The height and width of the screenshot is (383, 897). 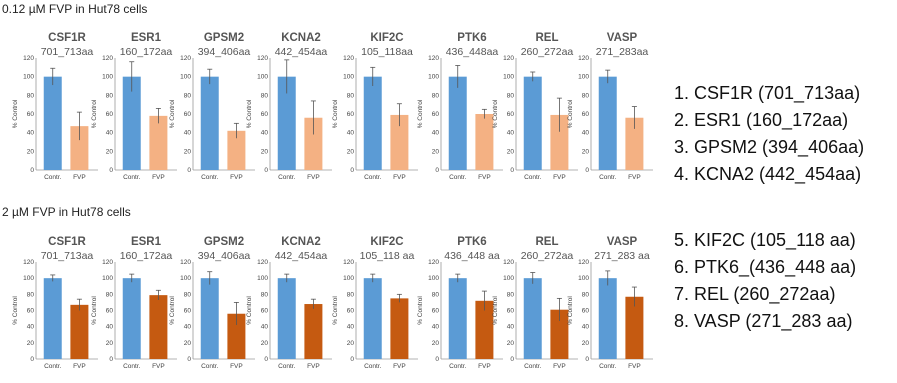 I want to click on legend-item-8: 8. VASP (271_283 aa), so click(x=763, y=321).